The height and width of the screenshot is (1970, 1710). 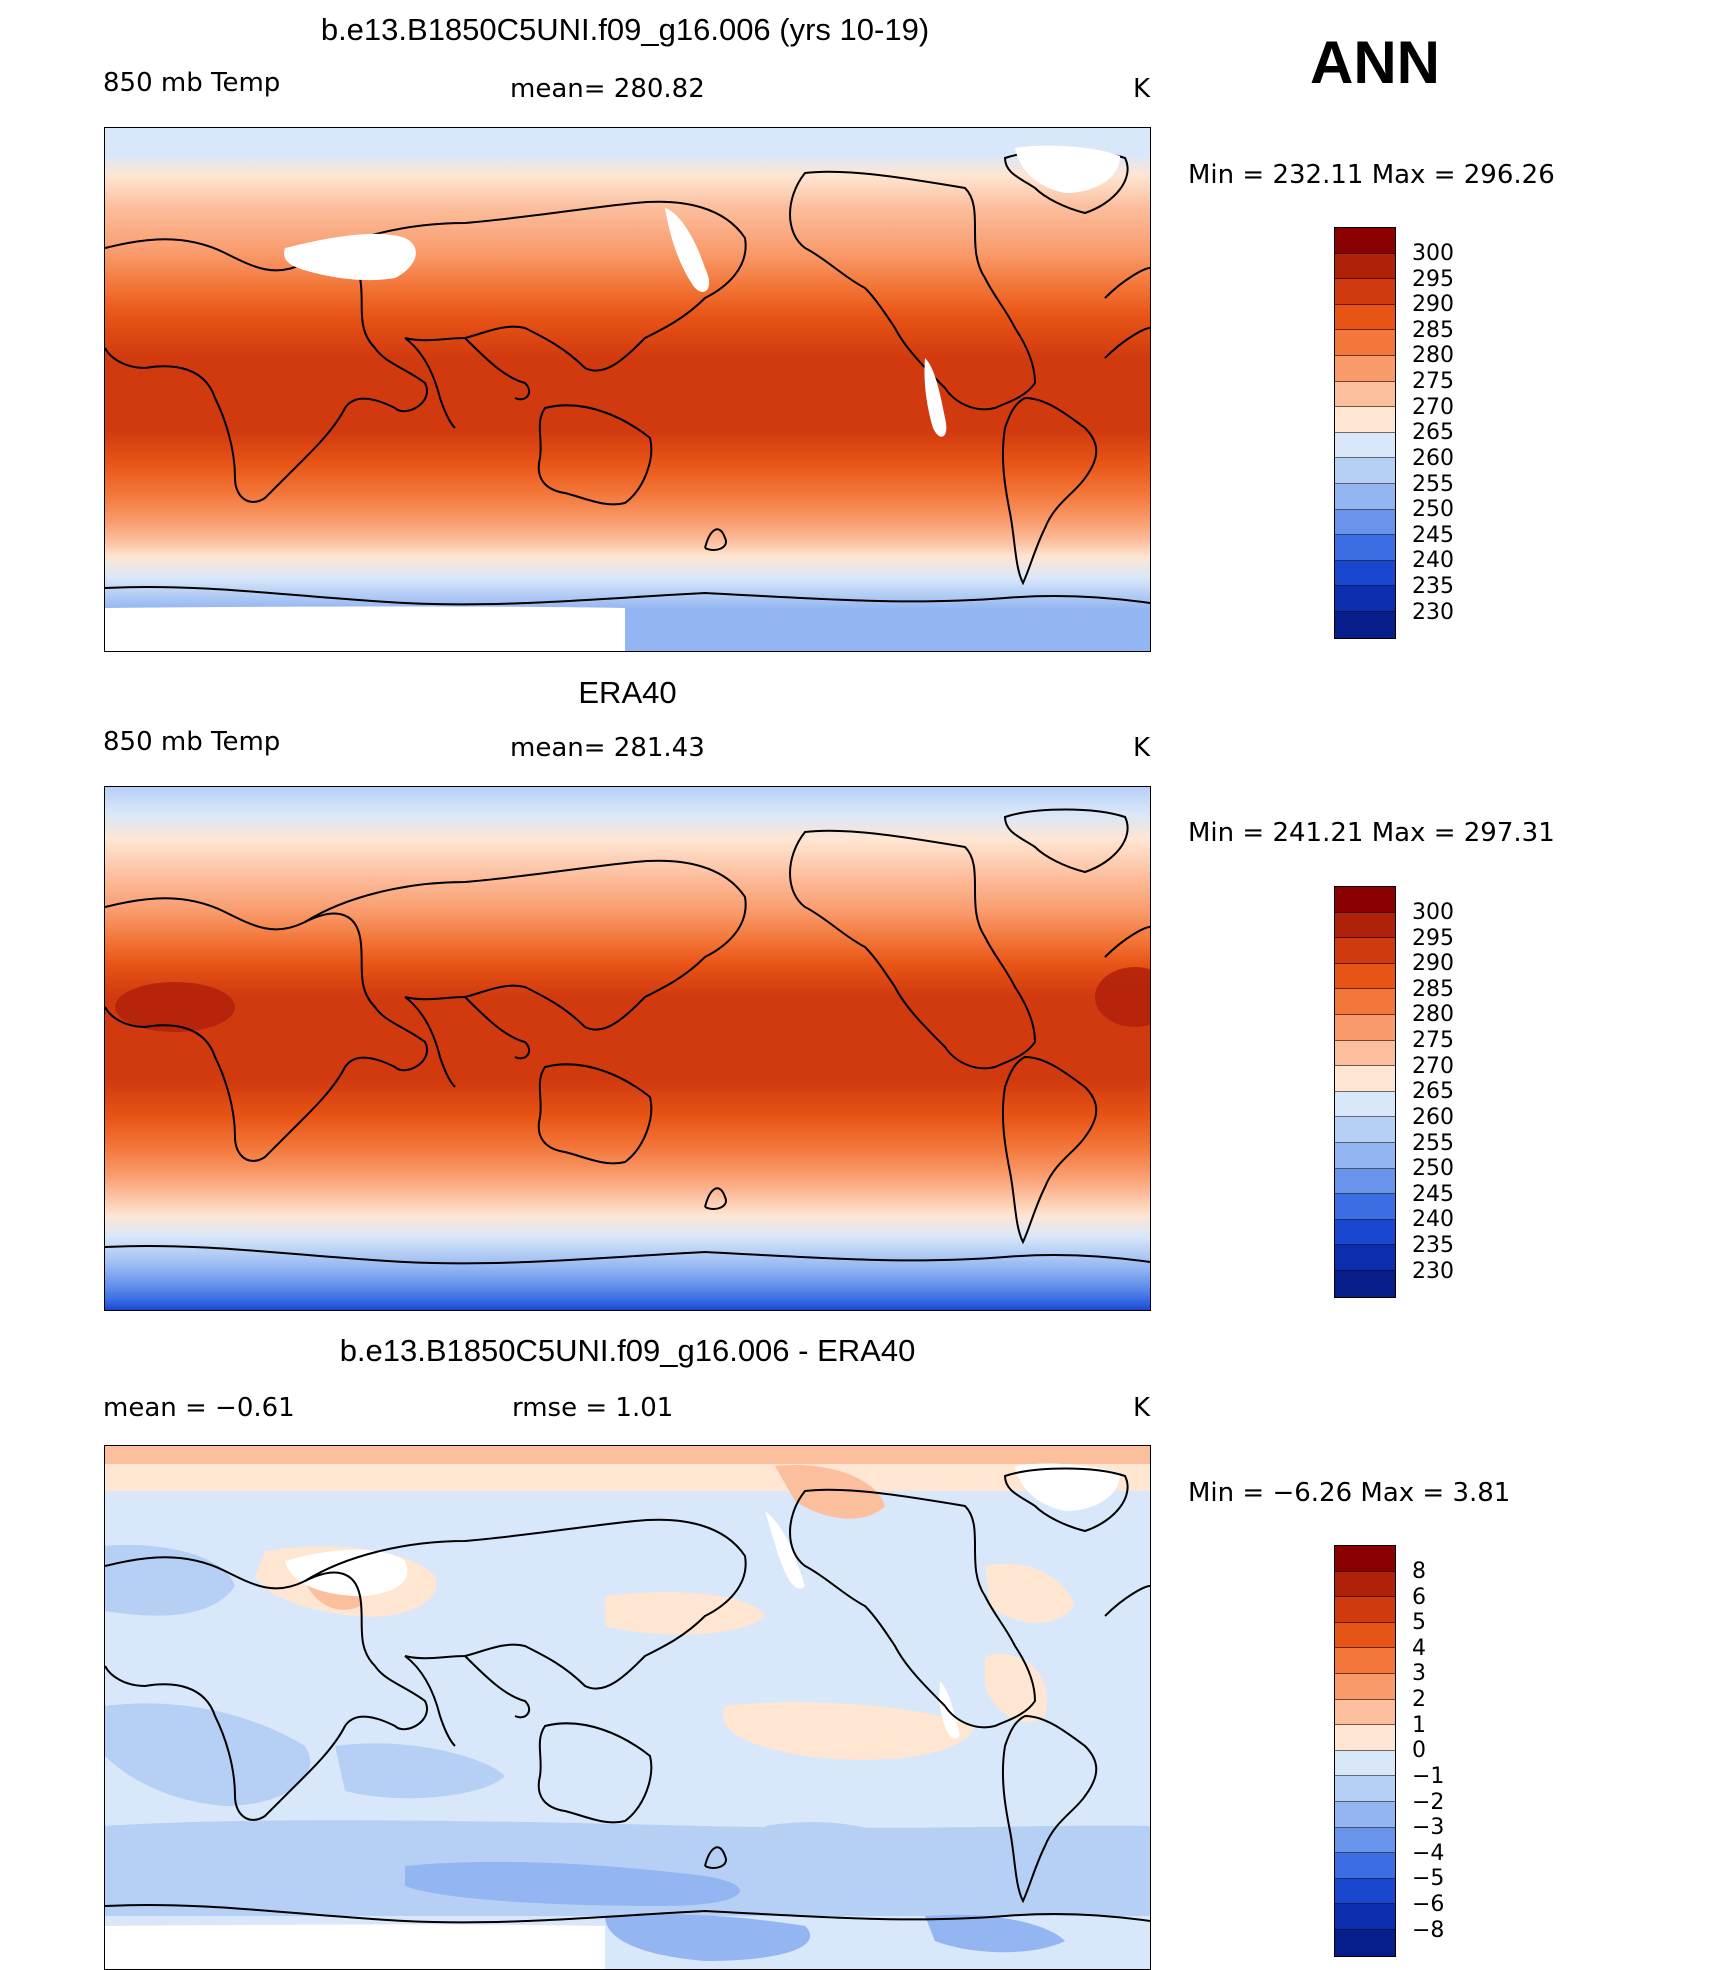 I want to click on colorbar-tick-label: 285, so click(x=1433, y=989).